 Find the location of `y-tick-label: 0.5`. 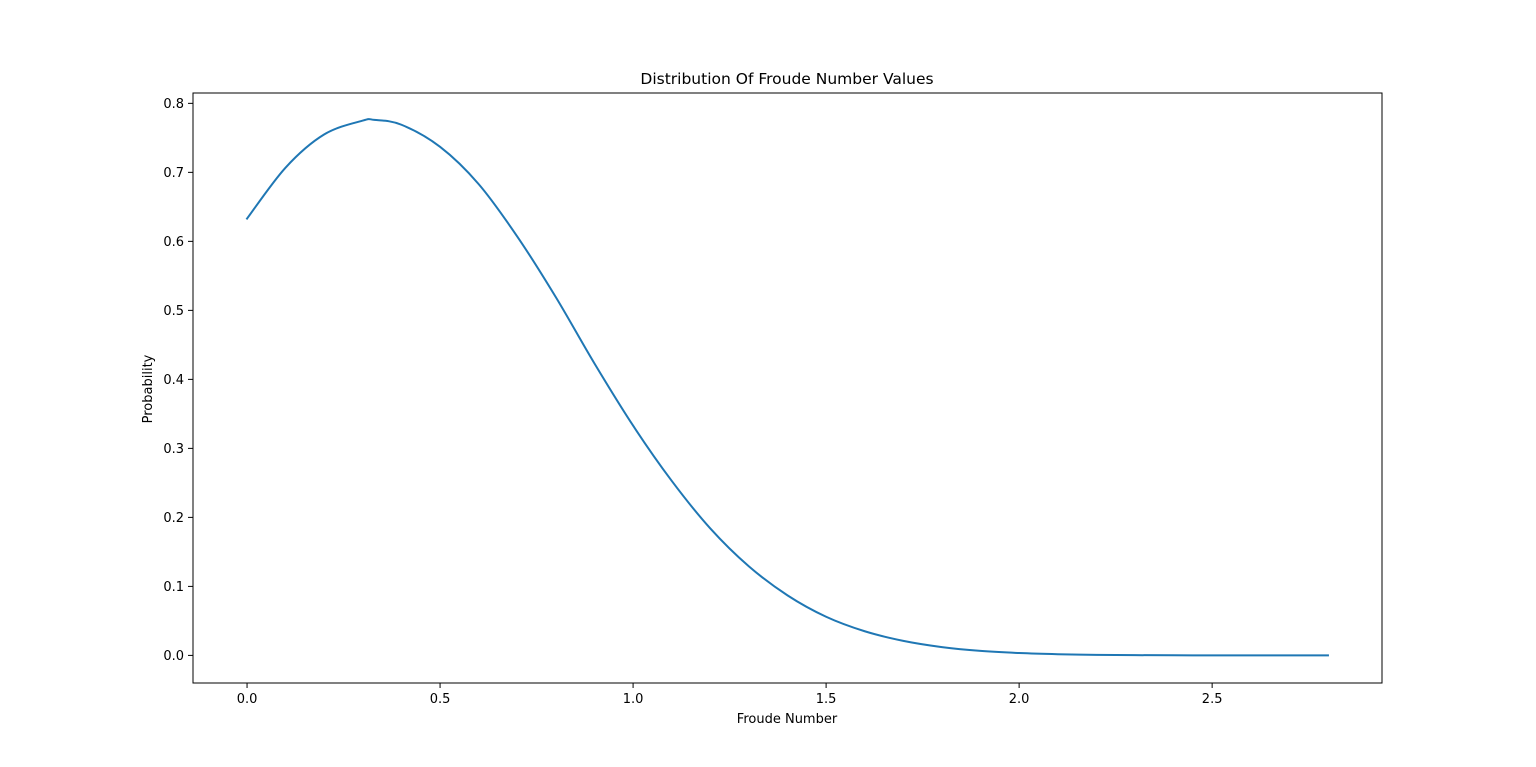

y-tick-label: 0.5 is located at coordinates (173, 311).